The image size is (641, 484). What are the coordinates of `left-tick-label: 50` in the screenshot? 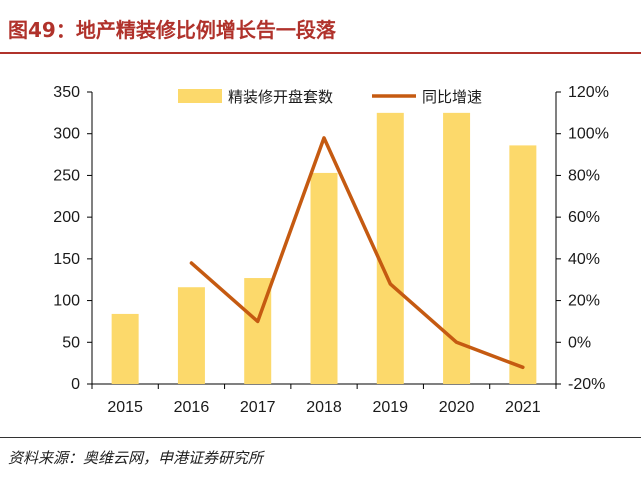 It's located at (71, 342).